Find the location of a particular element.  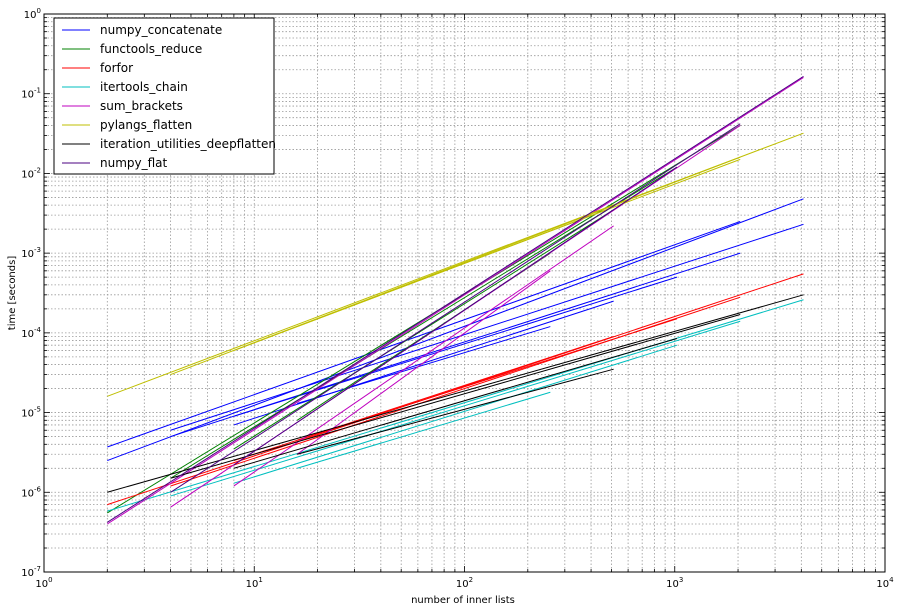

y-tick-label: 10⁻⁴ is located at coordinates (31, 333).